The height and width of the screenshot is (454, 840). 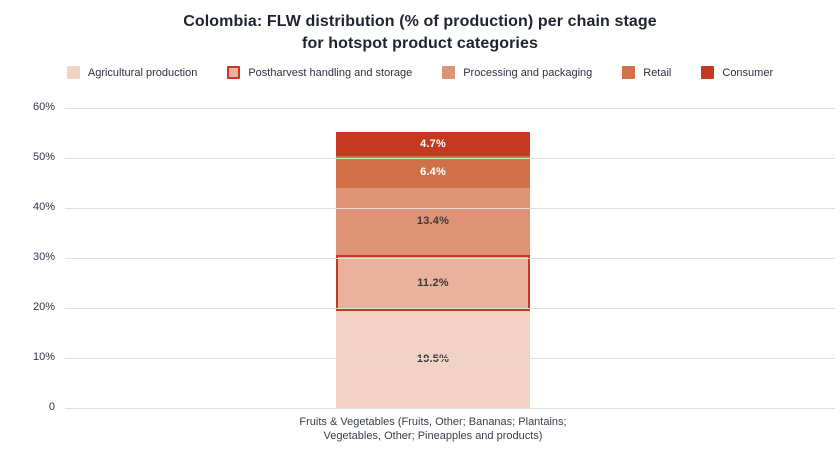 I want to click on bar-segment-retail: 6.4%, so click(x=433, y=171).